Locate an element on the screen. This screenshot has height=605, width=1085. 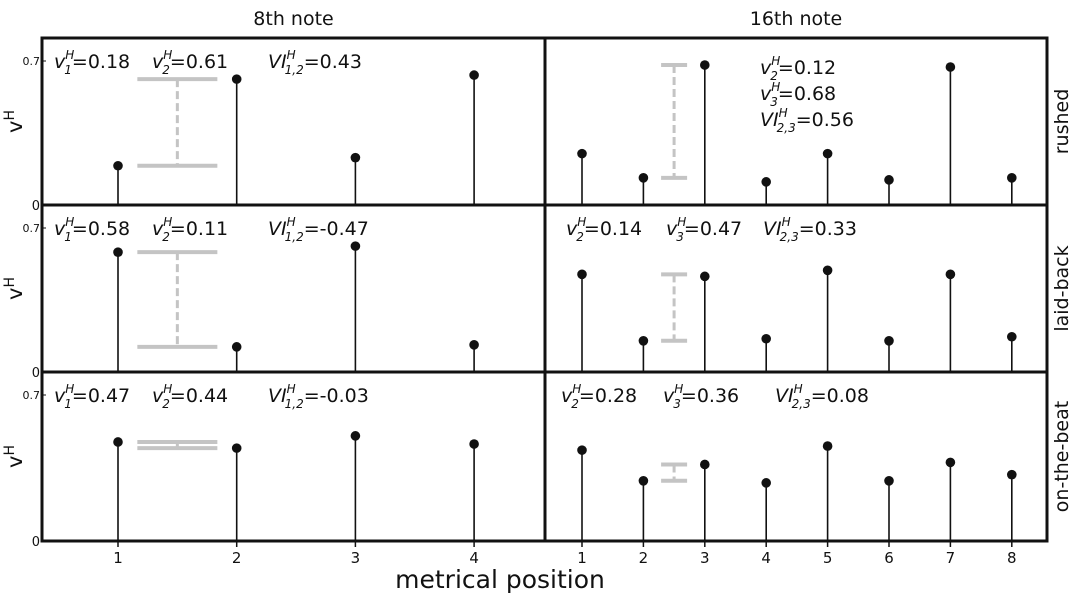
y-tick-label-zero-row-2: 0 is located at coordinates (36, 373).